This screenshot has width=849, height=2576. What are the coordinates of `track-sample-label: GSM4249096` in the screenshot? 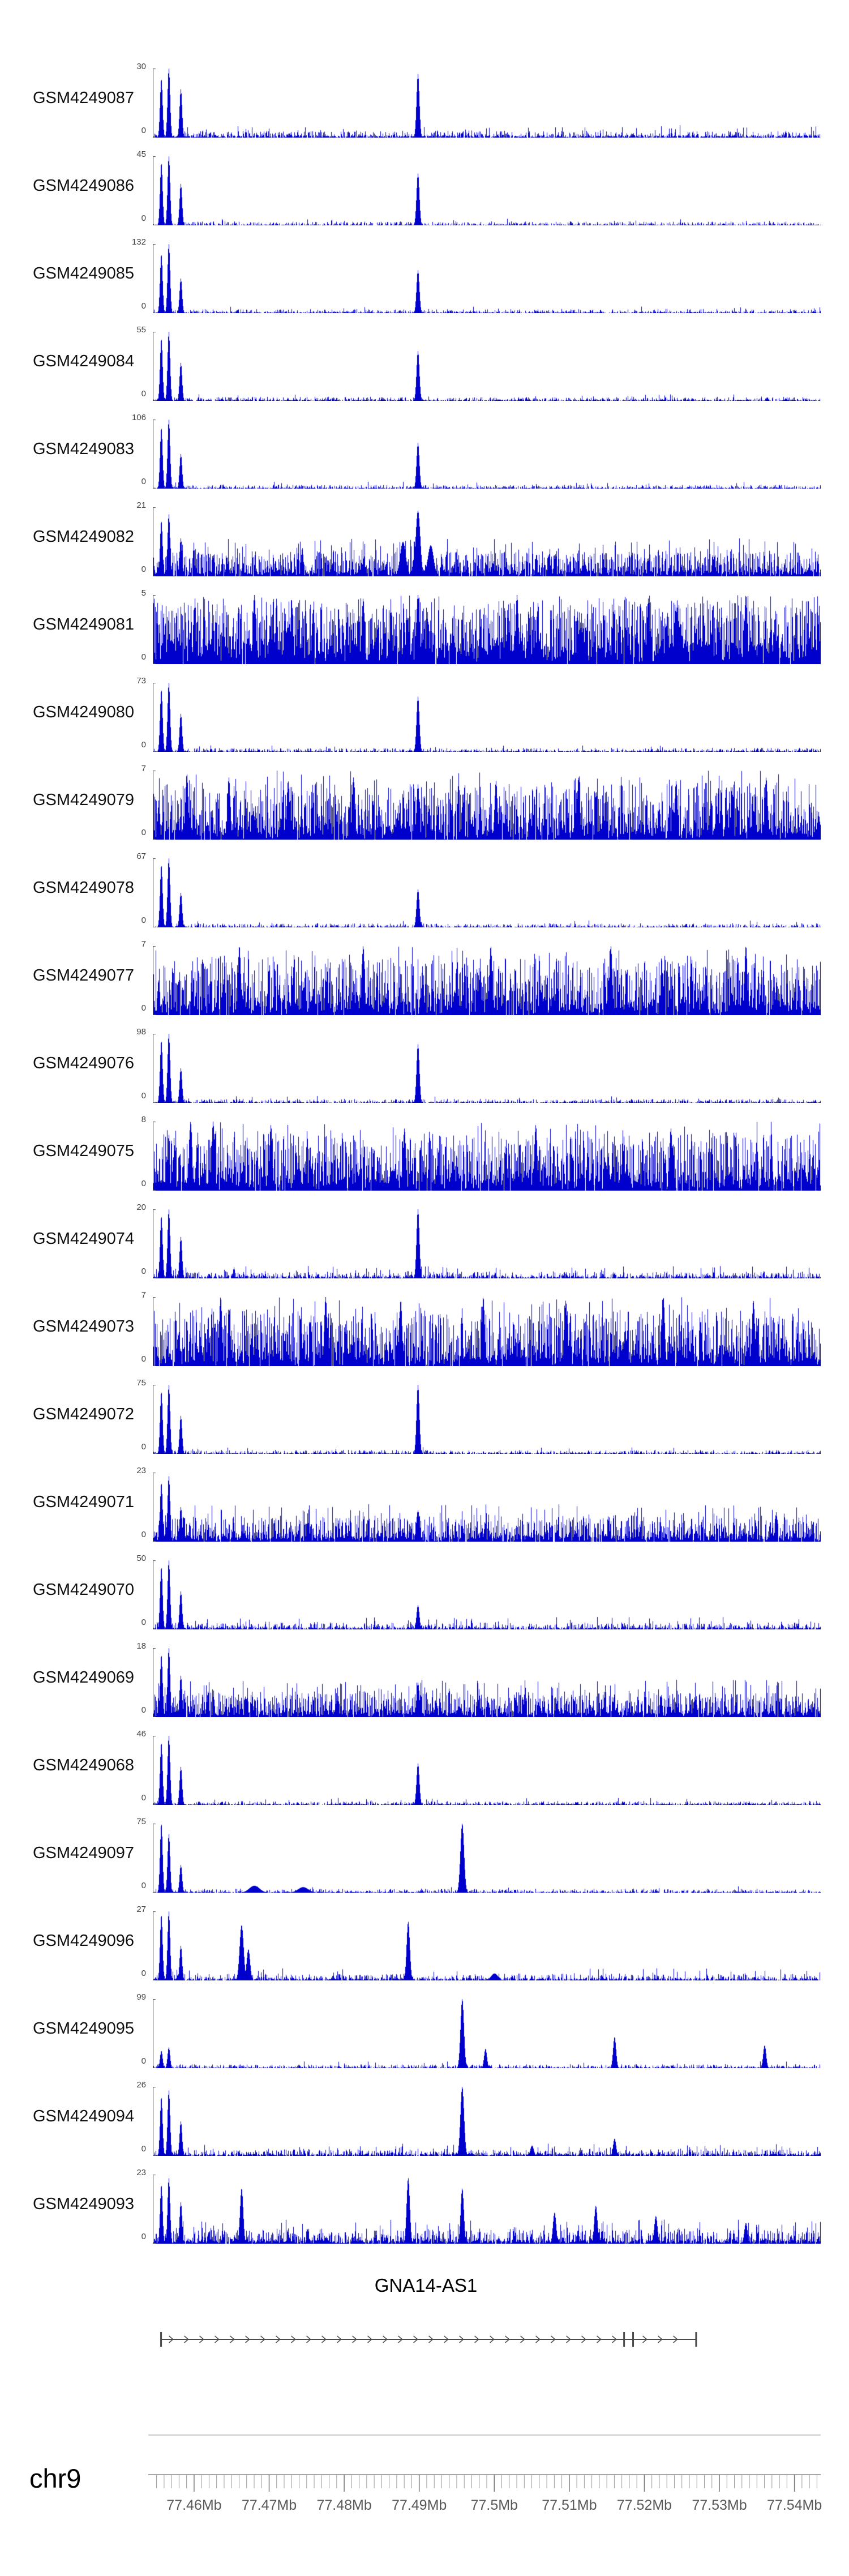 It's located at (83, 1941).